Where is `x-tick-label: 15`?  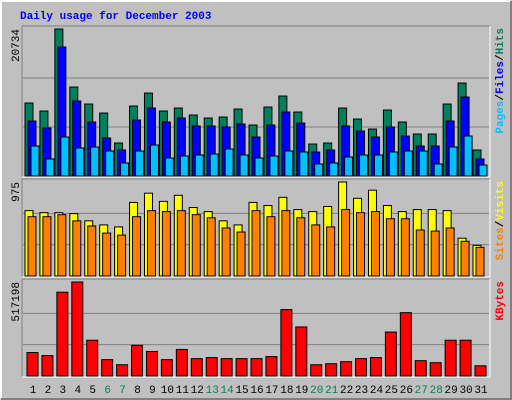
x-tick-label: 15 is located at coordinates (241, 391).